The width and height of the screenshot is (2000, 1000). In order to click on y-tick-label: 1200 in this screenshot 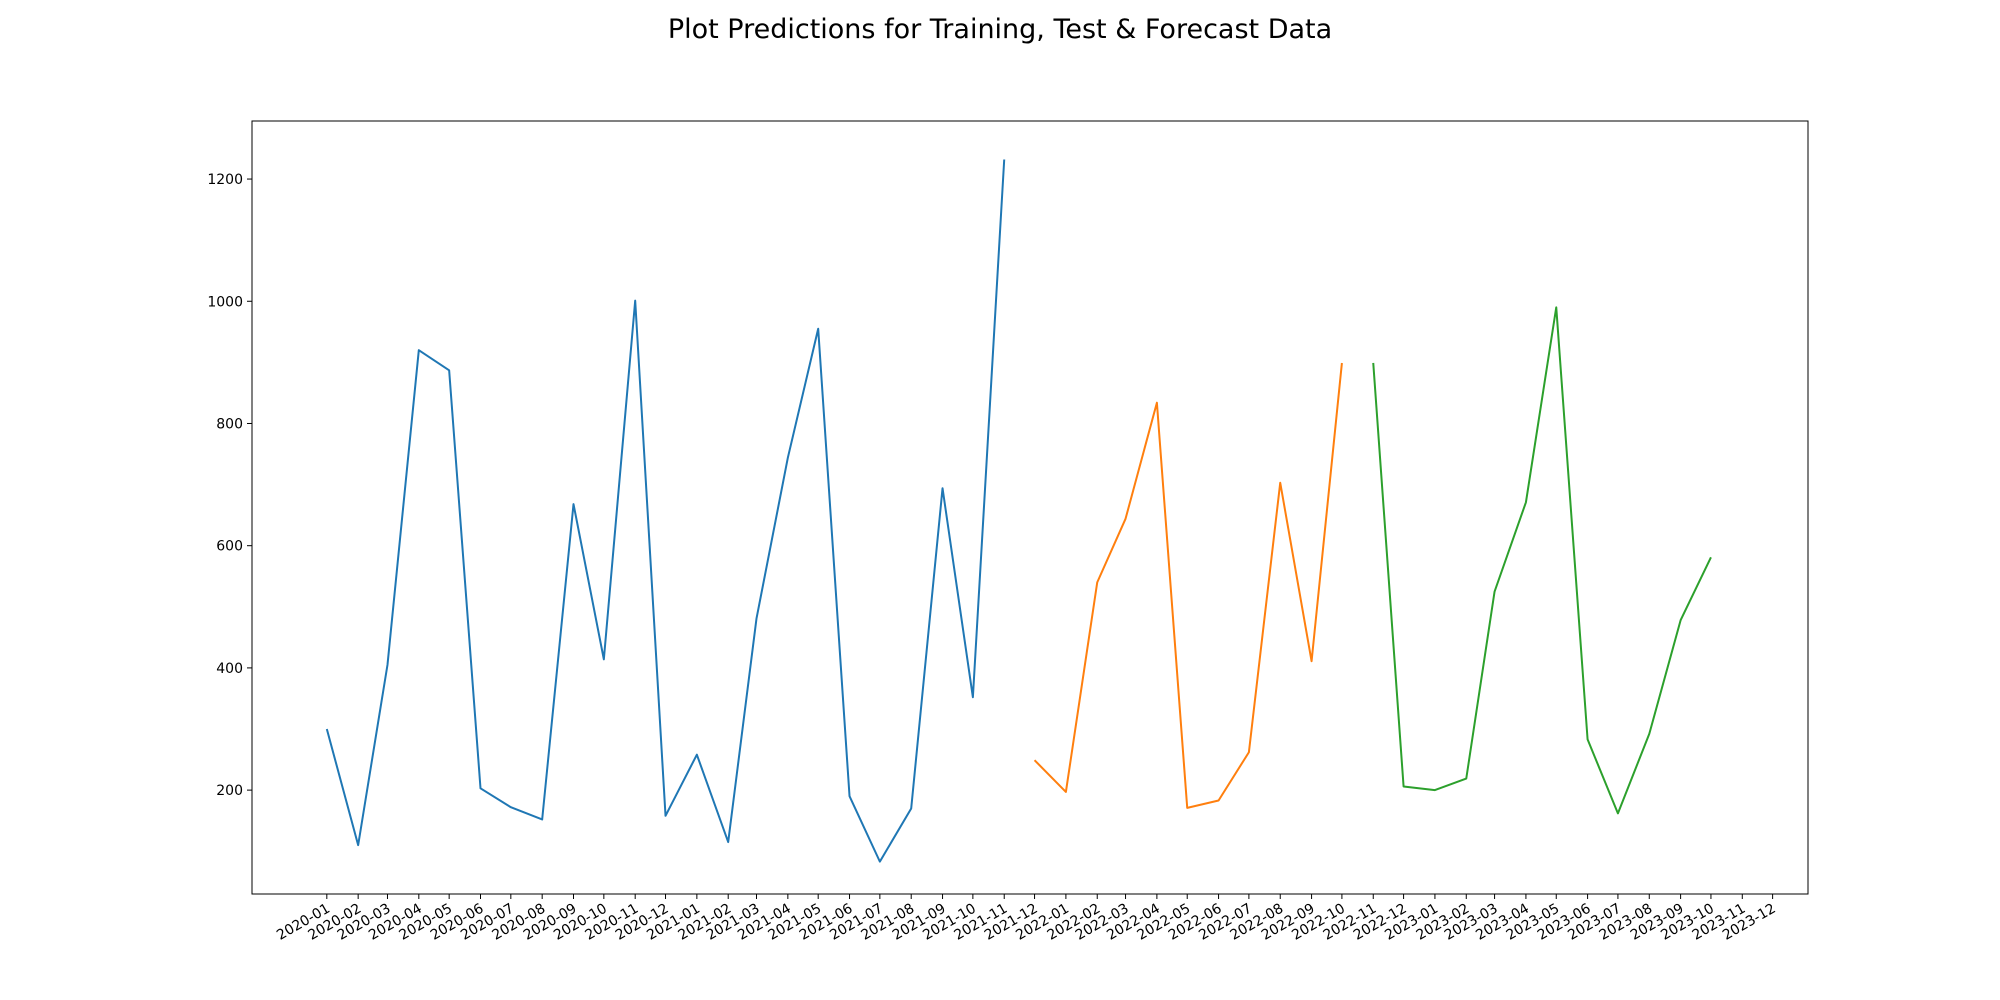, I will do `click(225, 180)`.